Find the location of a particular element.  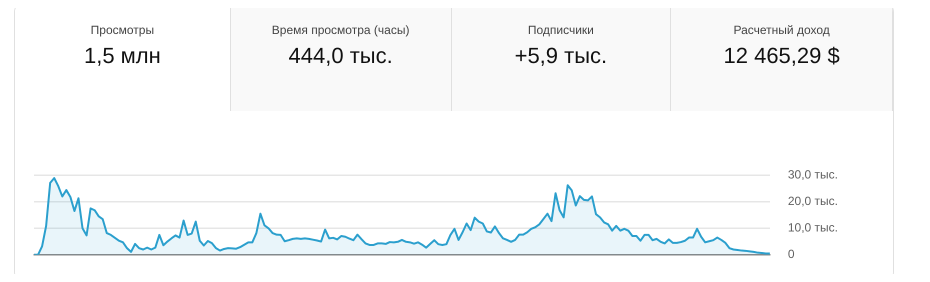

text: Время просмотра (часы) is located at coordinates (340, 30).